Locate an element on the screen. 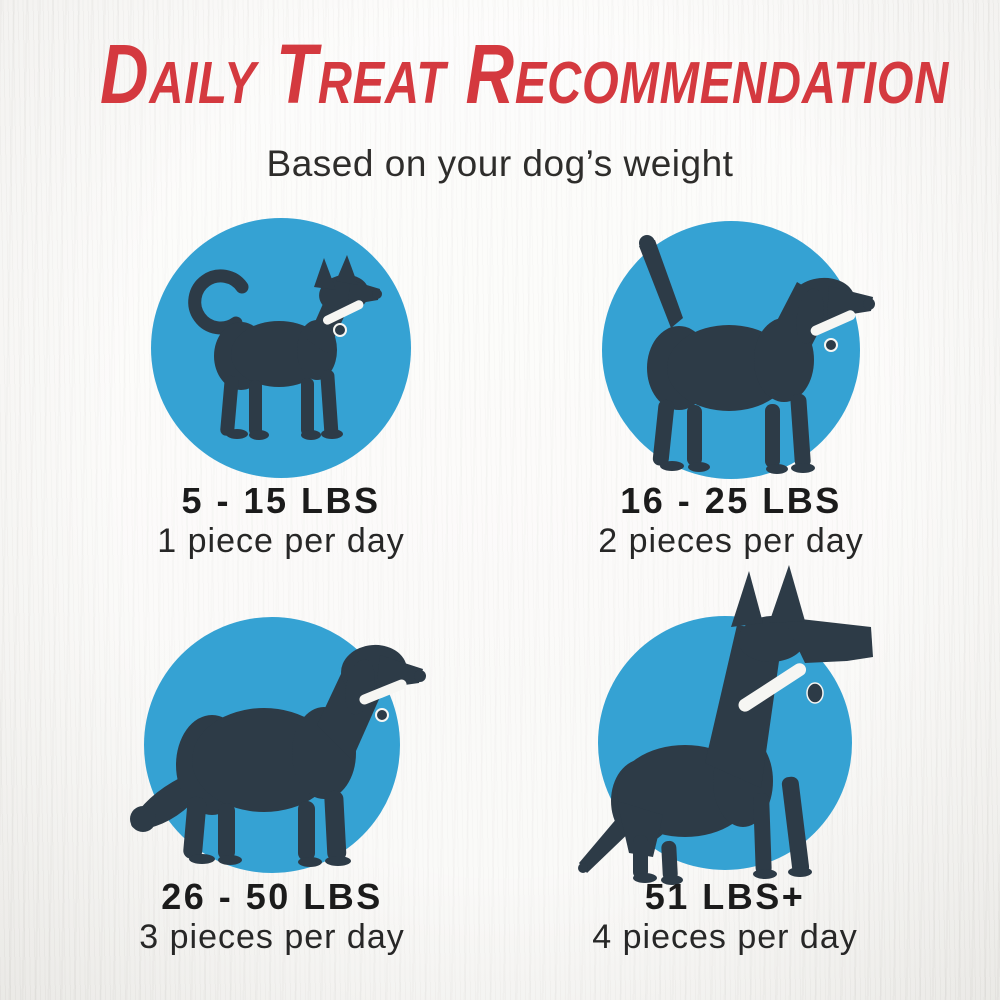 Image resolution: width=1000 pixels, height=1000 pixels. small-dog-art is located at coordinates (281, 348).